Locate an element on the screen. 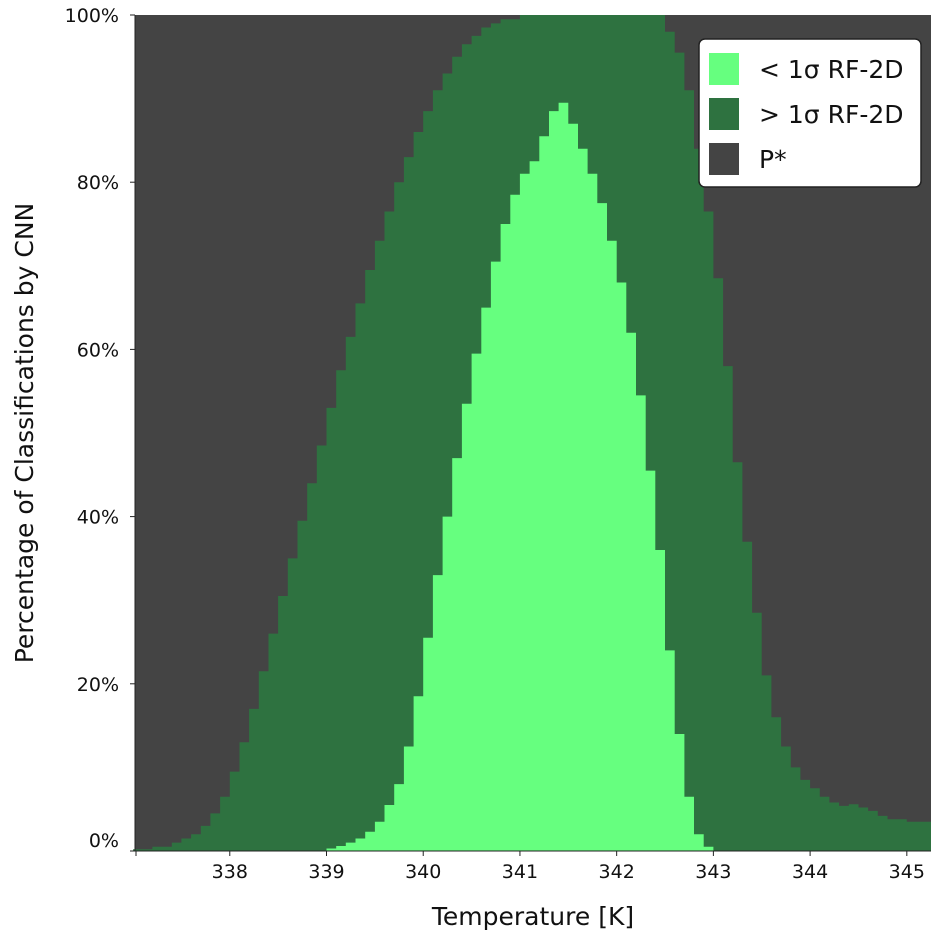  y-axis: 0% 20% 40% 60% 80% 100% is located at coordinates (100, 428).